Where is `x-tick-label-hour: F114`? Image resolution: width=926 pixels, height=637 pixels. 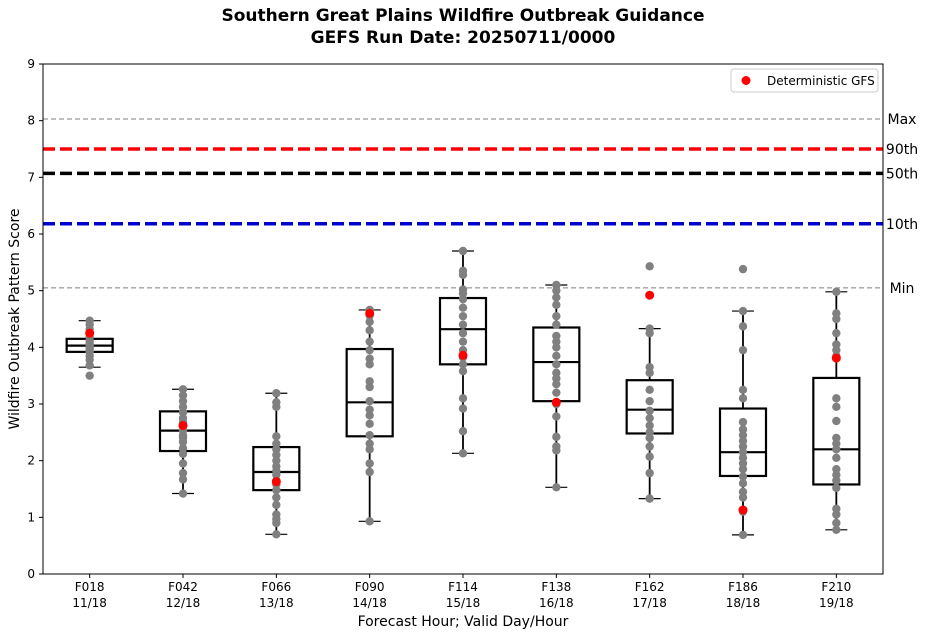
x-tick-label-hour: F114 is located at coordinates (463, 587).